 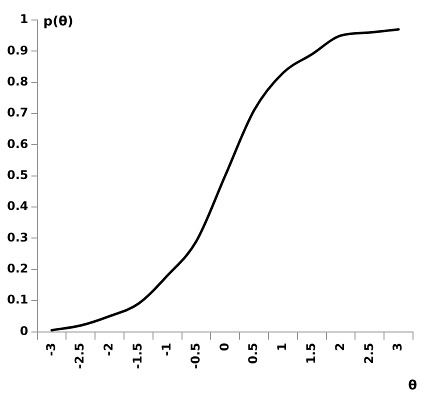 What do you see at coordinates (17, 143) in the screenshot?
I see `y-tick-label: 0.6` at bounding box center [17, 143].